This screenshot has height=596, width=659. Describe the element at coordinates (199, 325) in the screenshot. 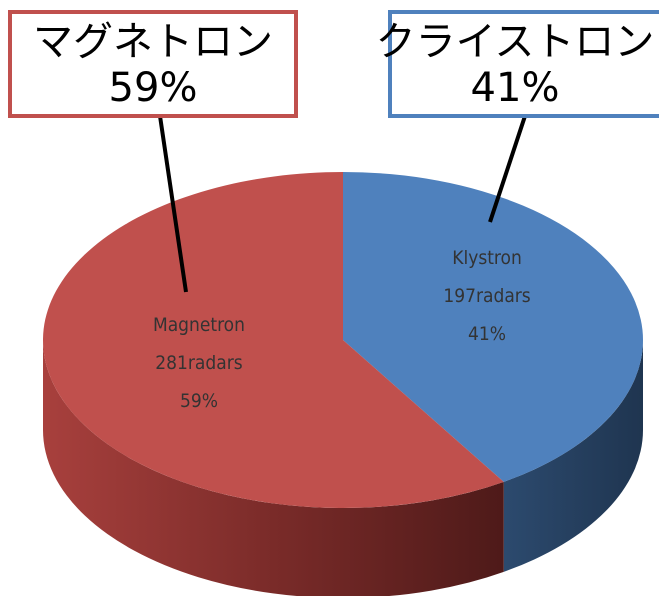

I see `slice-label: Magnetron` at that location.